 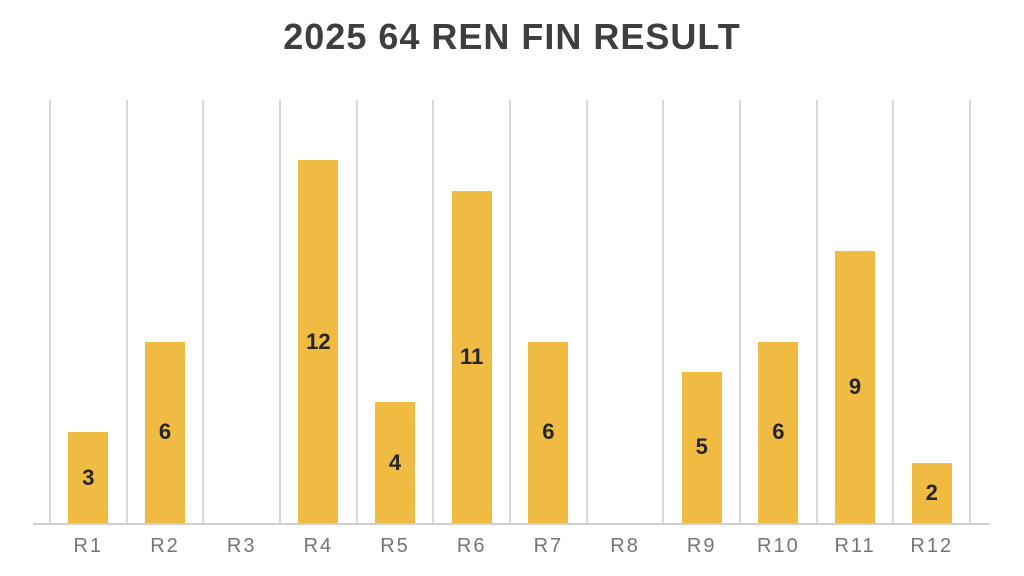 I want to click on category-column: 6 R10, so click(x=777, y=328).